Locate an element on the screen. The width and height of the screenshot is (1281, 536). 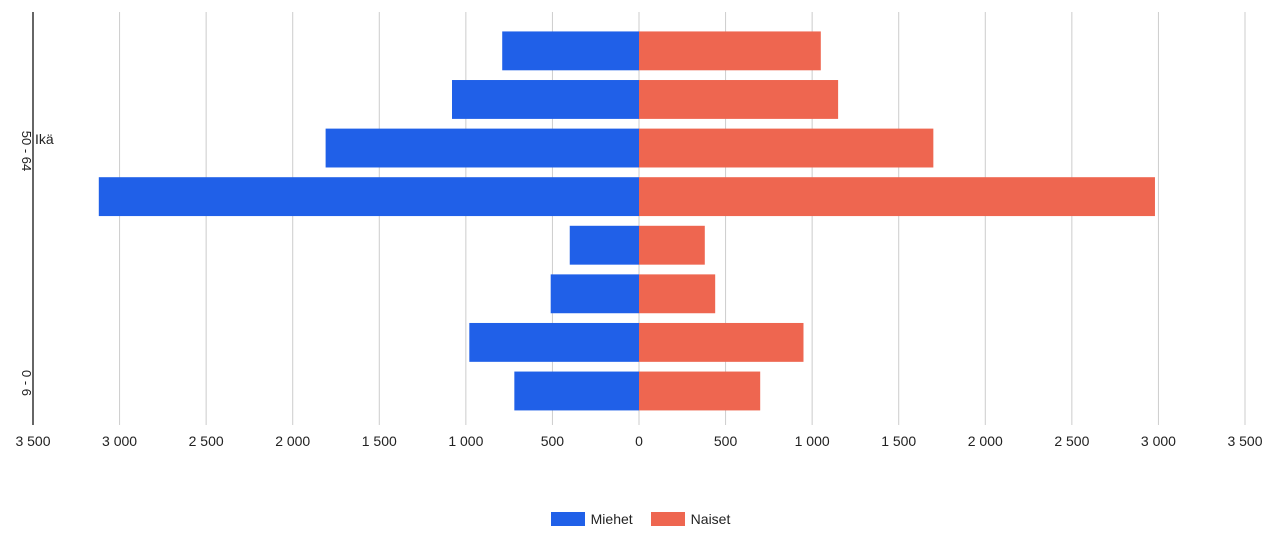
x-tick-label: 0 is located at coordinates (639, 441).